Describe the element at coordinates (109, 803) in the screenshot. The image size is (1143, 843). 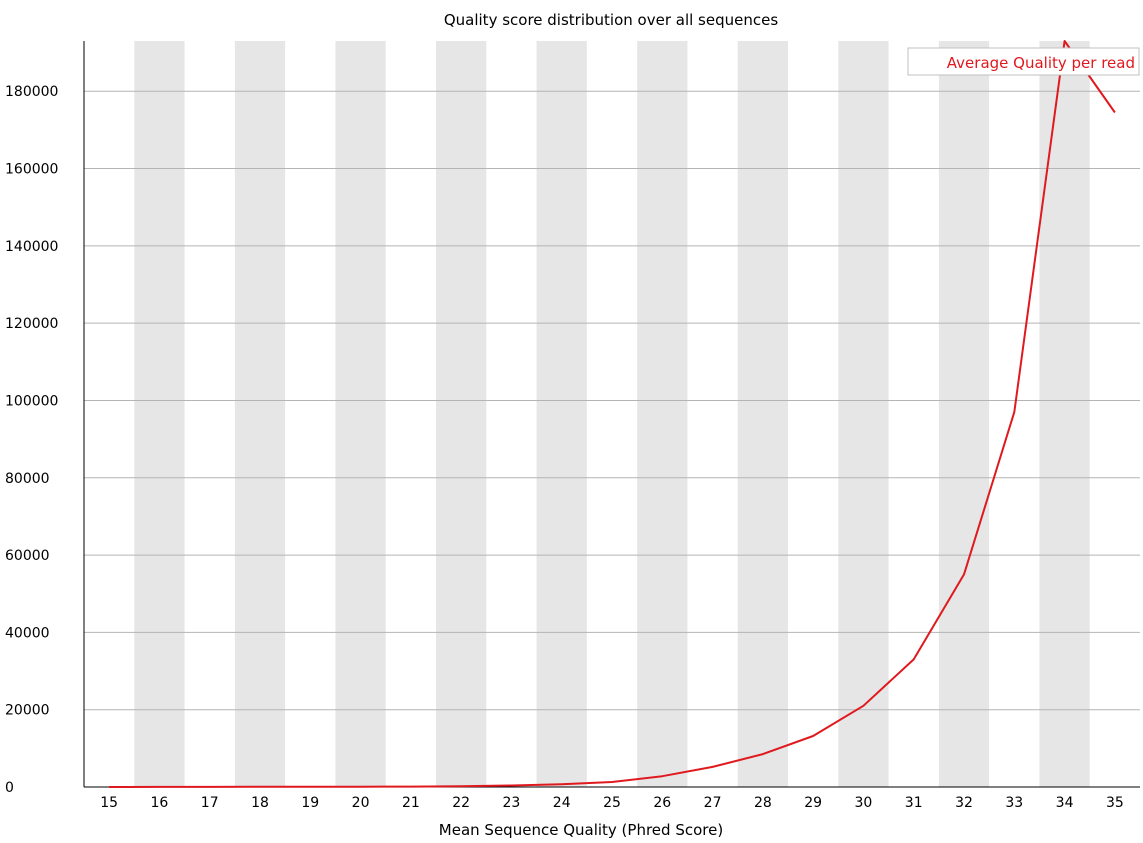
I see `x-tick-label: 15` at that location.